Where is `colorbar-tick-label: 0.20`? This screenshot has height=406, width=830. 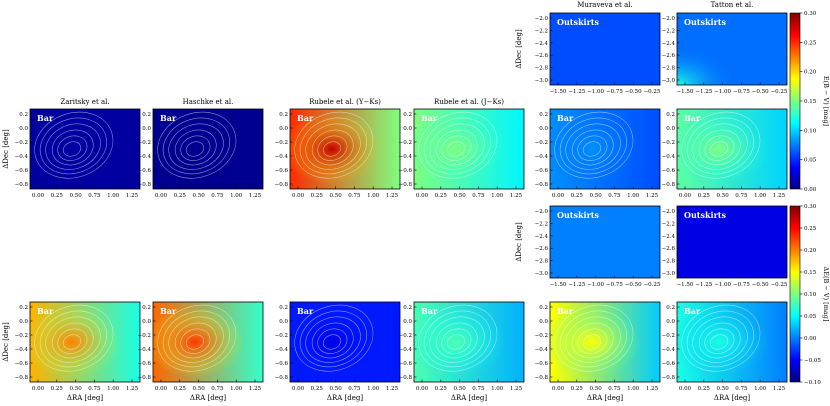
colorbar-tick-label: 0.20 is located at coordinates (810, 73).